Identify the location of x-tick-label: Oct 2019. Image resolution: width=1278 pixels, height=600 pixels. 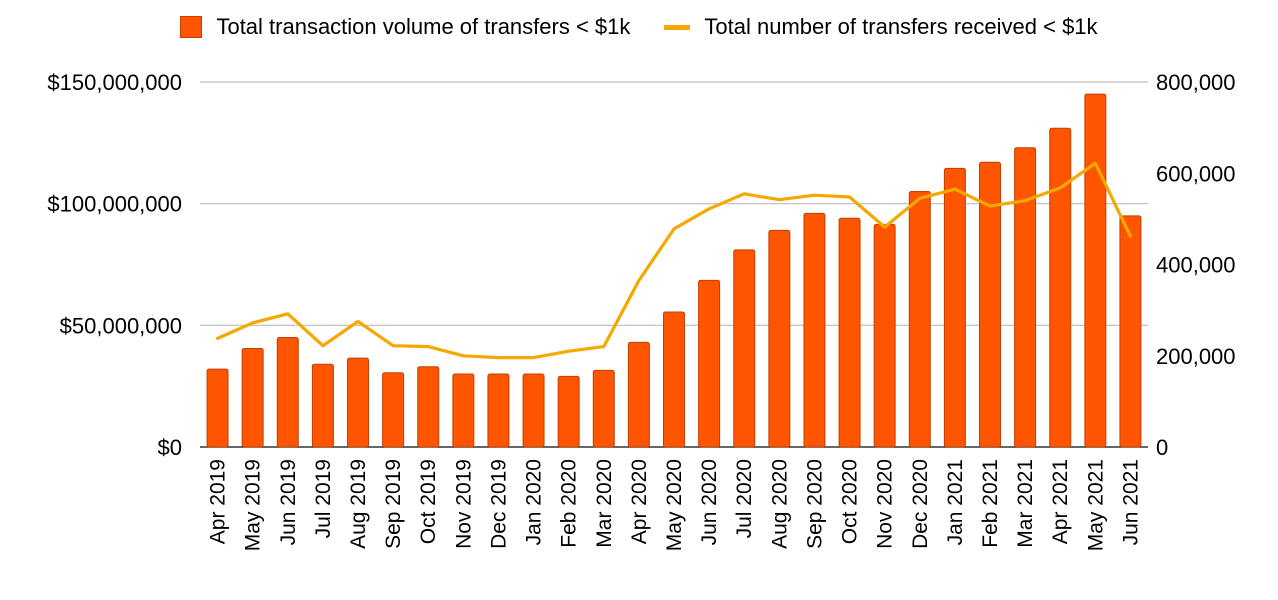
(428, 501).